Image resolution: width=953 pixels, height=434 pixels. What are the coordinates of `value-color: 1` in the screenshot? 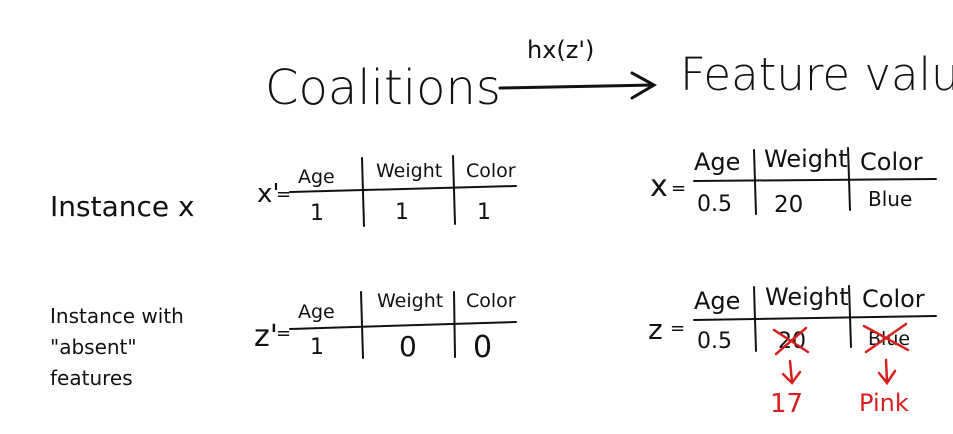 It's located at (484, 212).